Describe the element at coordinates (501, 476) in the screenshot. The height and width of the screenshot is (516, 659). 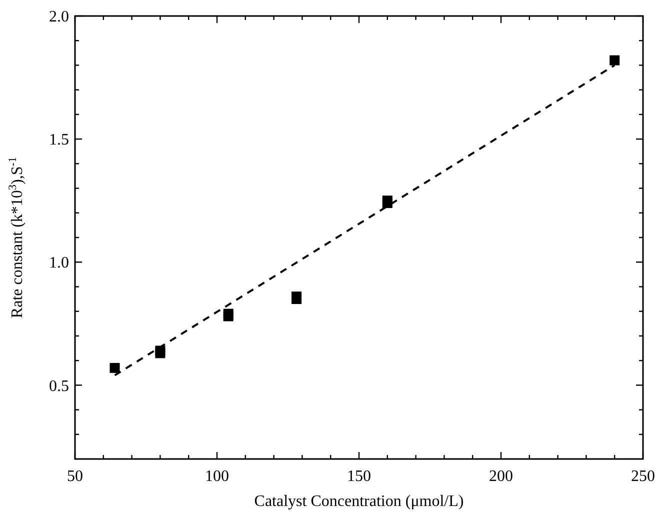
I see `x-tick-label: 200` at that location.